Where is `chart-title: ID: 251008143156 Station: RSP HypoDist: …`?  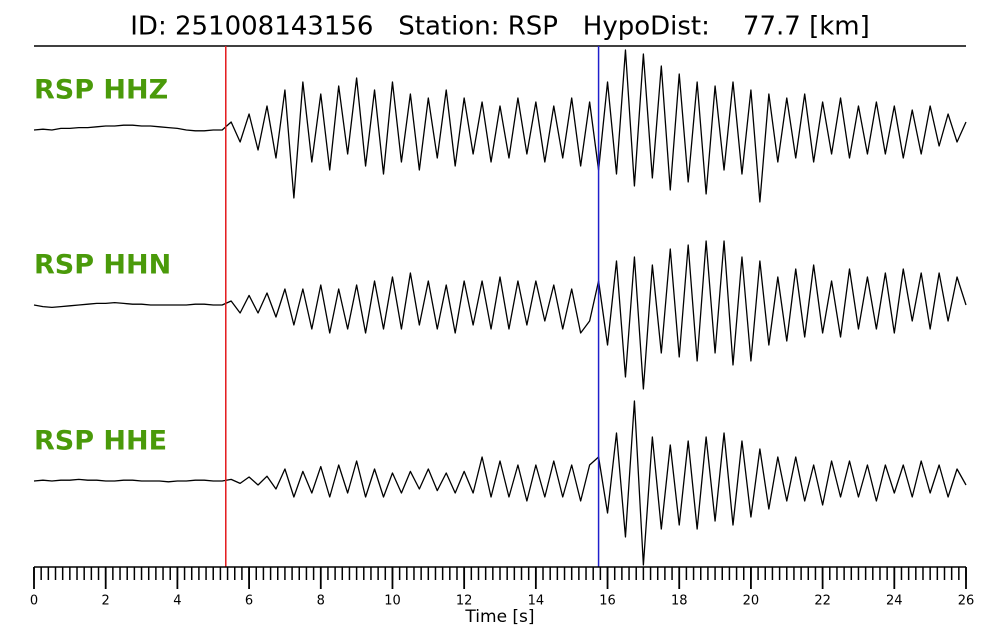 chart-title: ID: 251008143156 Station: RSP HypoDist: … is located at coordinates (500, 27).